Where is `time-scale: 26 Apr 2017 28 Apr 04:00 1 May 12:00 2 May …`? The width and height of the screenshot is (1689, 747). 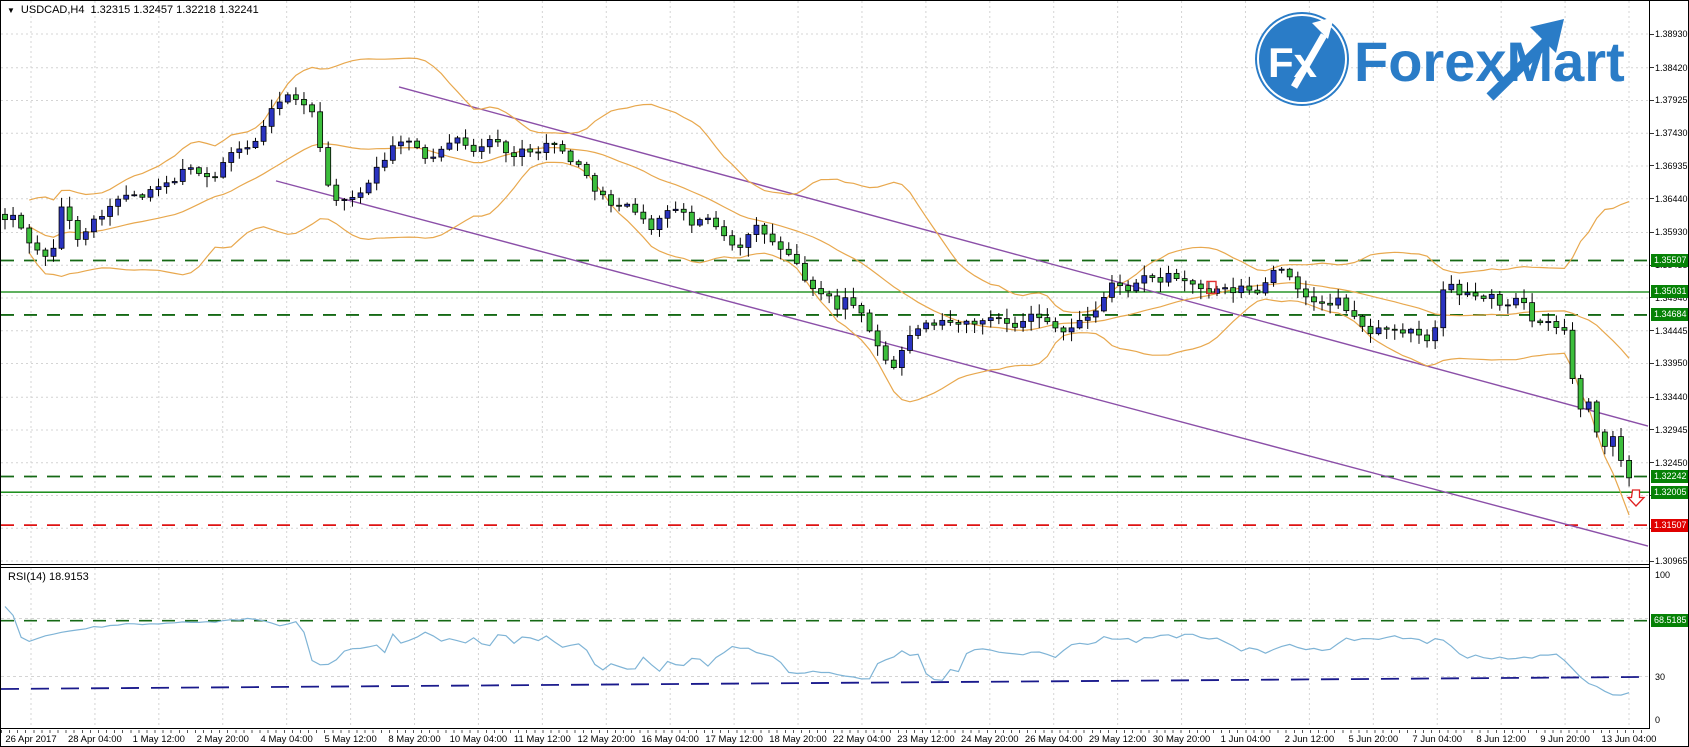 time-scale: 26 Apr 2017 28 Apr 04:00 1 May 12:00 2 May … is located at coordinates (844, 738).